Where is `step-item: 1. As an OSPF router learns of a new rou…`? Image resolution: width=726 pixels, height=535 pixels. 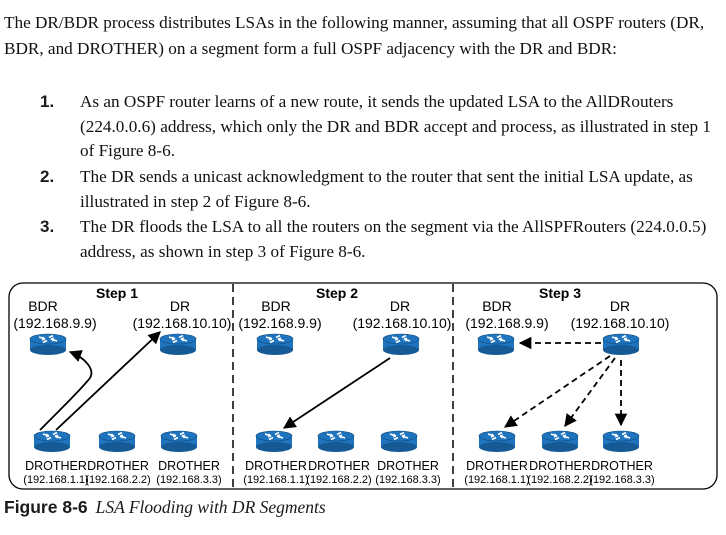 step-item: 1. As an OSPF router learns of a new rou… is located at coordinates (383, 127).